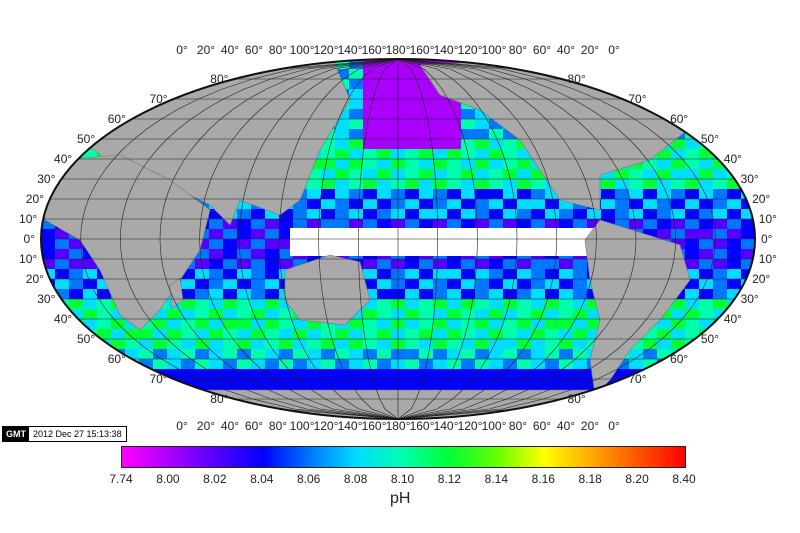  I want to click on land-australia, so click(327, 290).